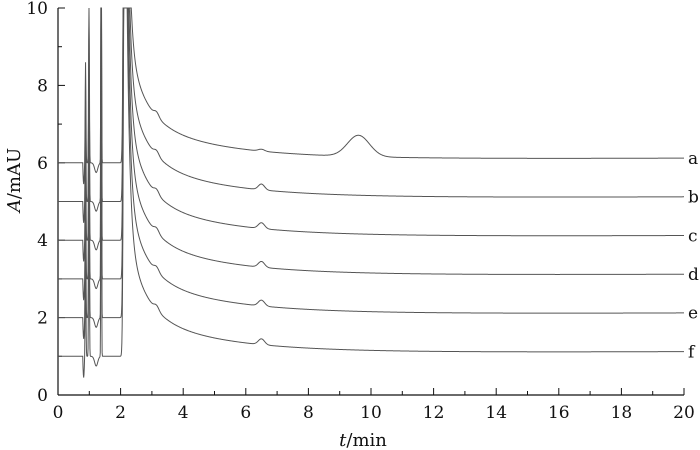  I want to click on x-tick-label: 0, so click(58, 413).